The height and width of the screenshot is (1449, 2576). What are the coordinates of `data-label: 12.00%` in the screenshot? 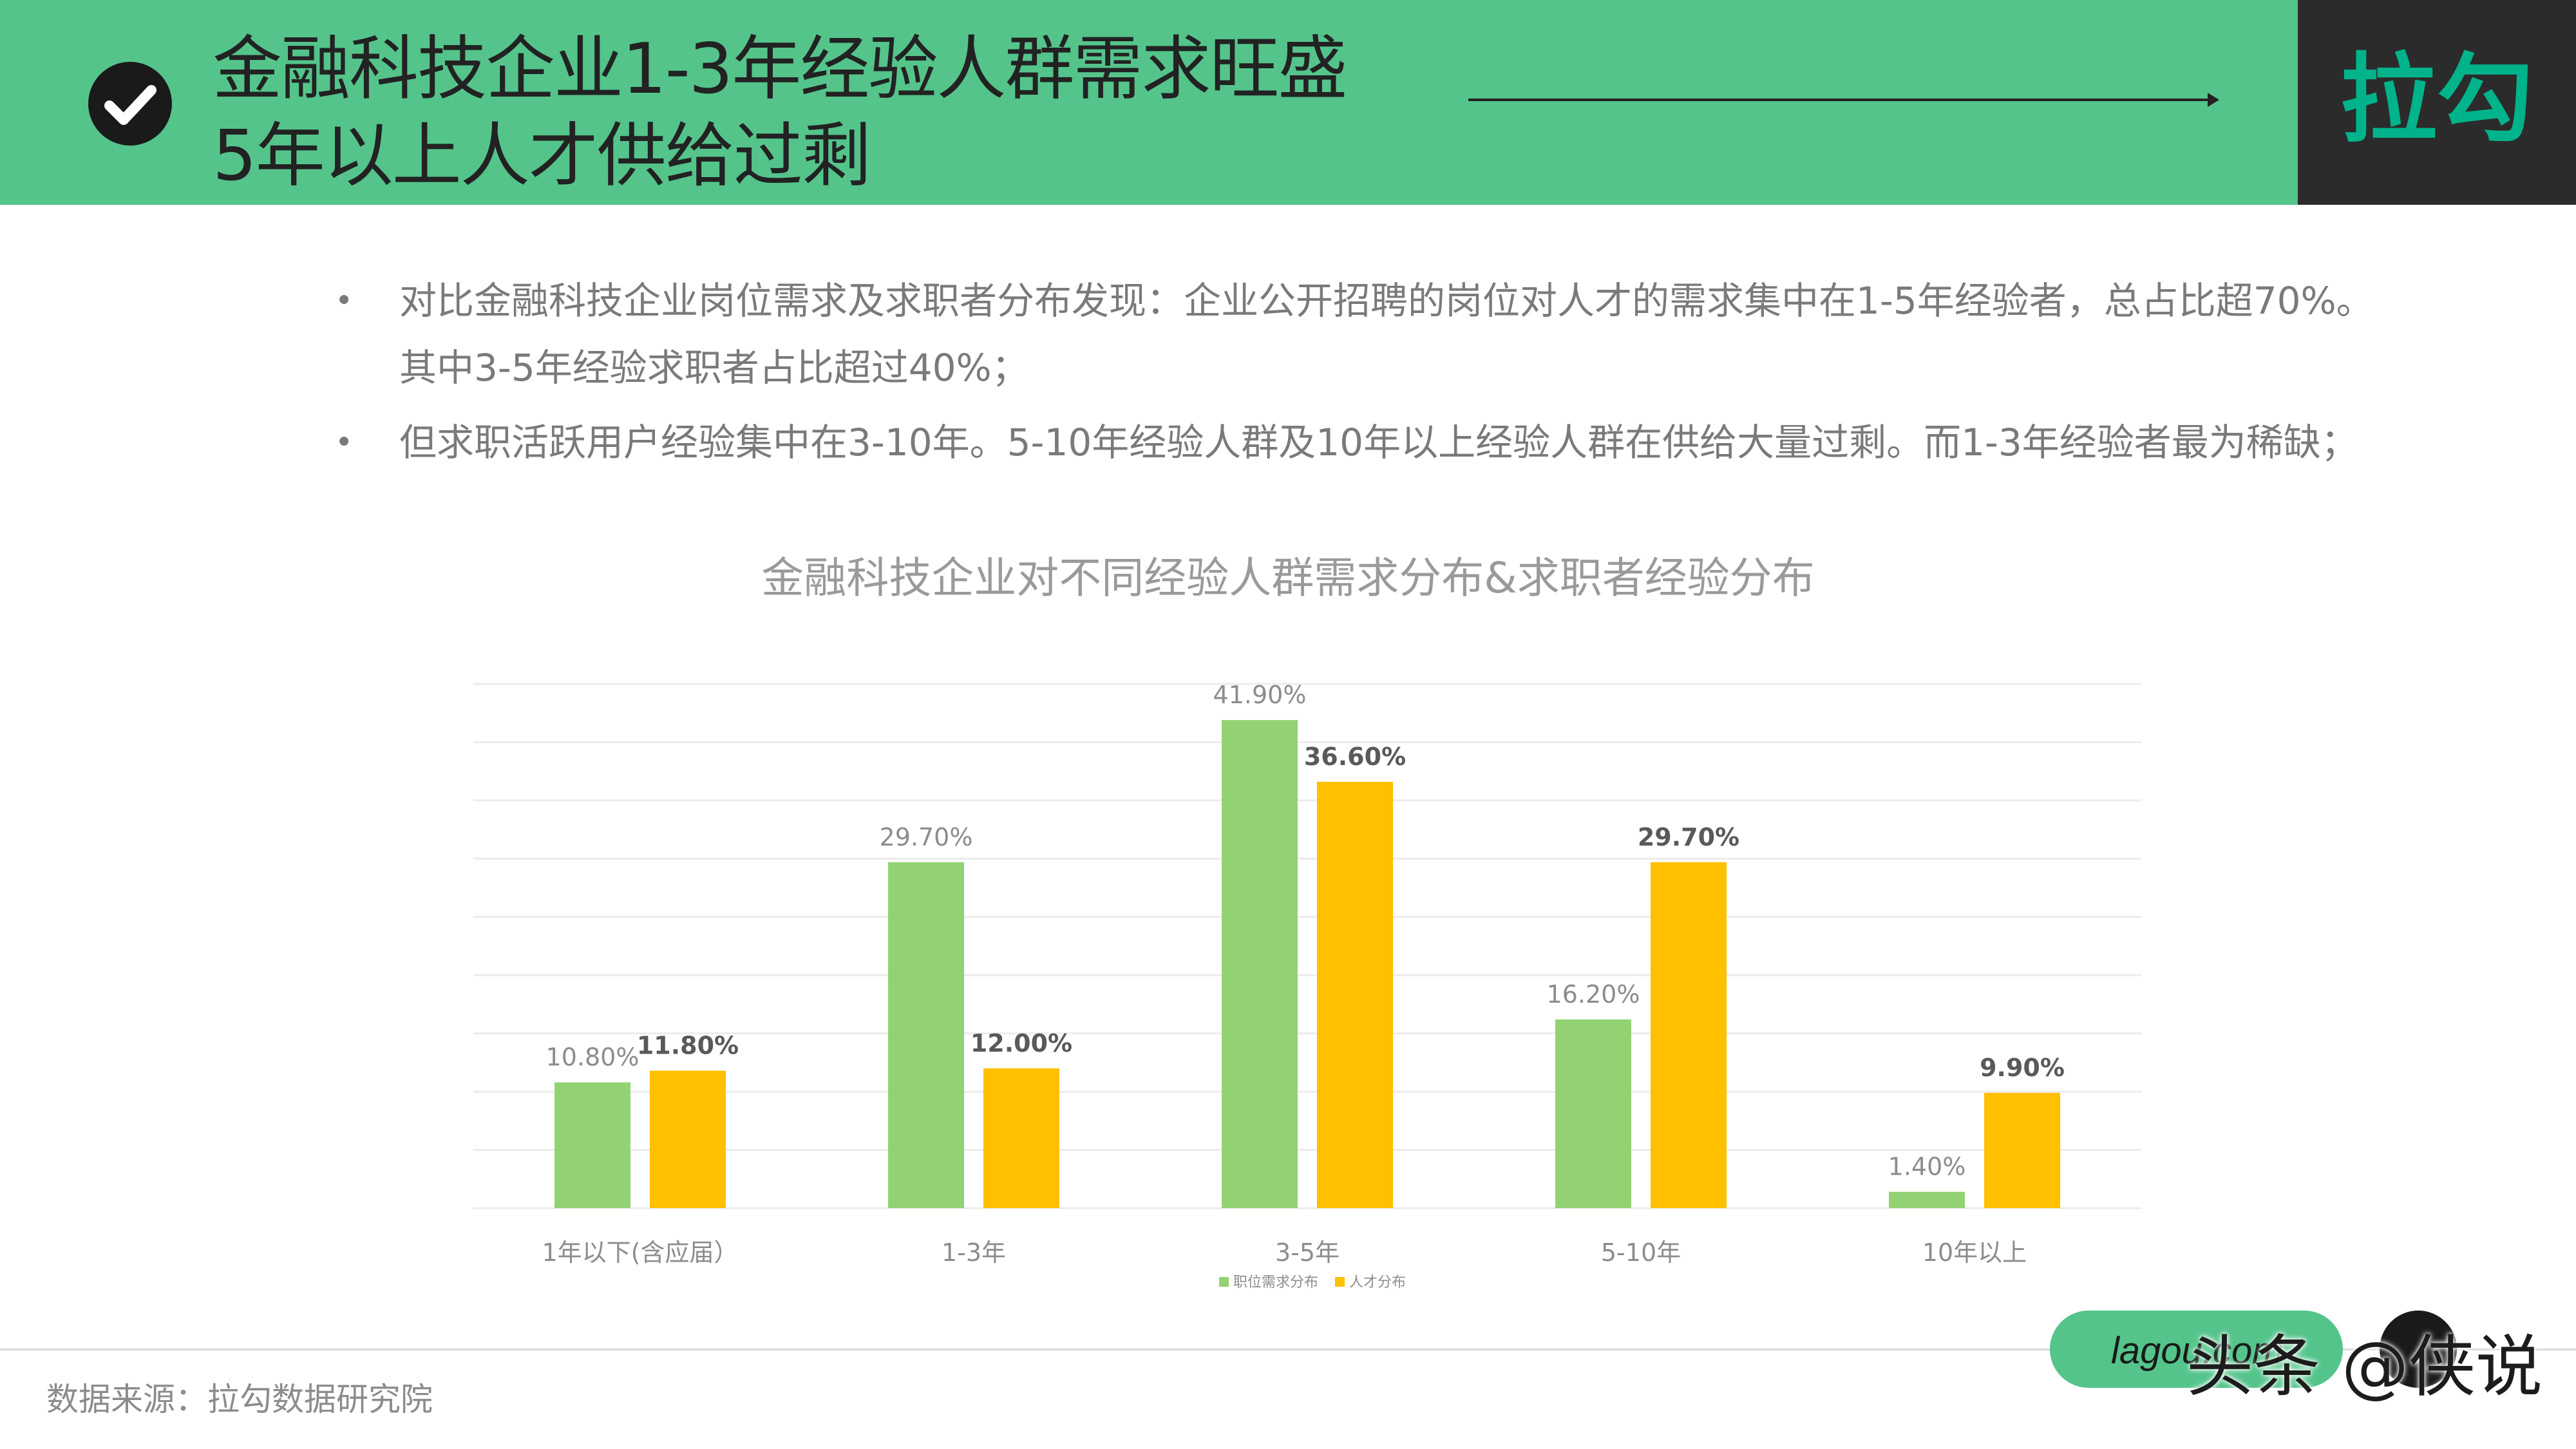 It's located at (1021, 1043).